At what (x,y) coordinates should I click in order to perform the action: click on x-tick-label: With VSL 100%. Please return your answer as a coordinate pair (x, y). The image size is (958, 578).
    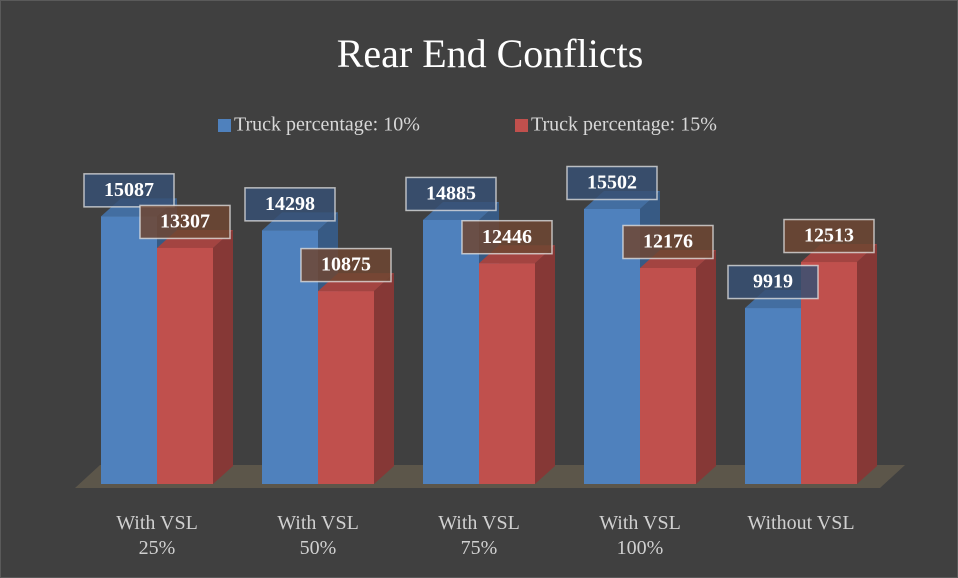
    Looking at the image, I should click on (640, 535).